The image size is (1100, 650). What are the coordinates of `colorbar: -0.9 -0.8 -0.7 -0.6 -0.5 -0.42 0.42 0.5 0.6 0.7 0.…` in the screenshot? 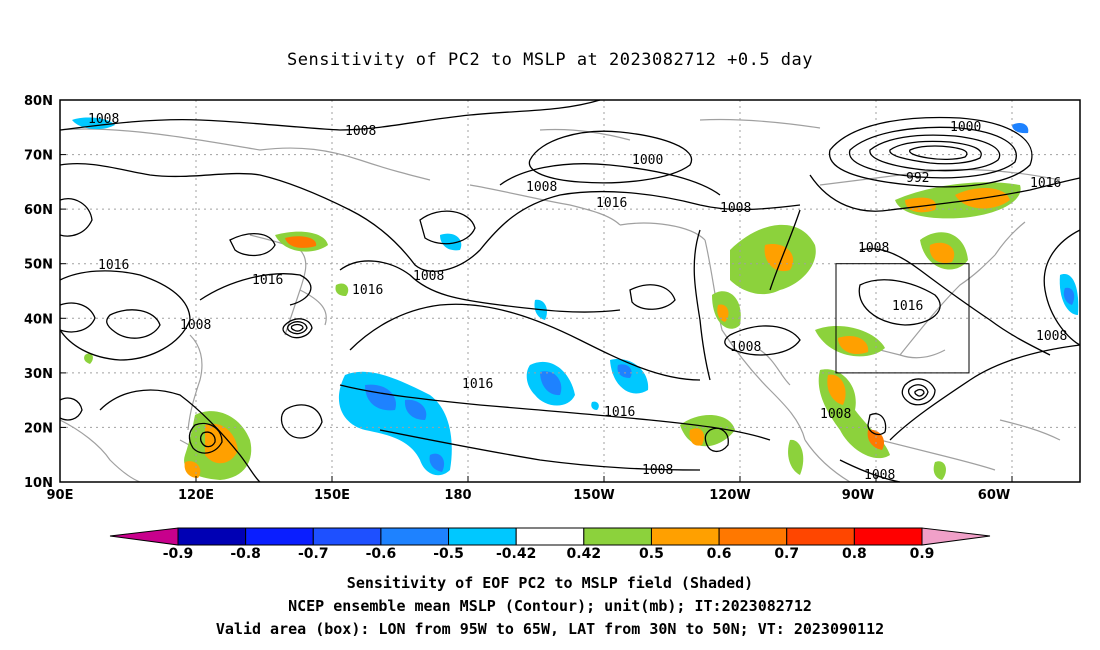 It's located at (550, 544).